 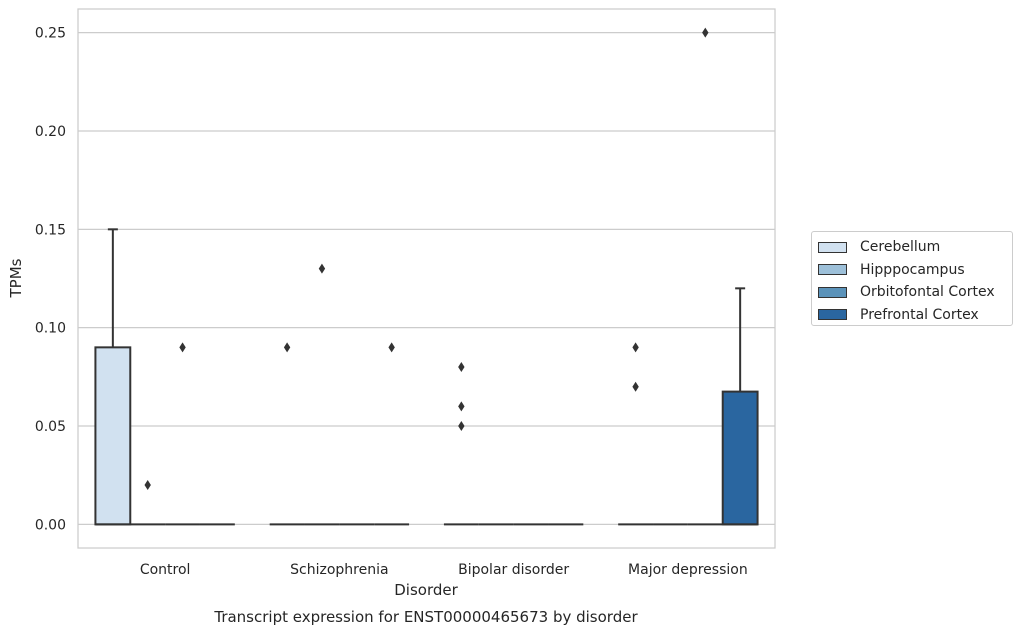 I want to click on y-tick-label: 0.00, so click(x=50, y=525).